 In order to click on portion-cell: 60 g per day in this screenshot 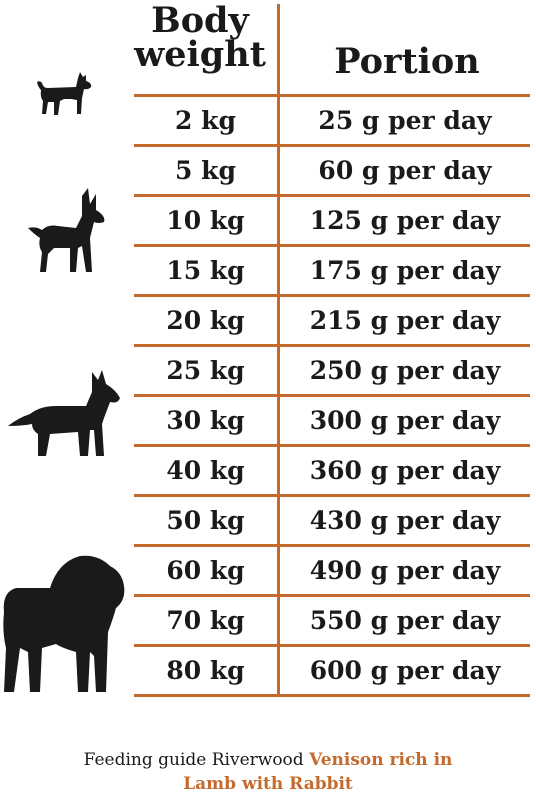, I will do `click(405, 170)`.